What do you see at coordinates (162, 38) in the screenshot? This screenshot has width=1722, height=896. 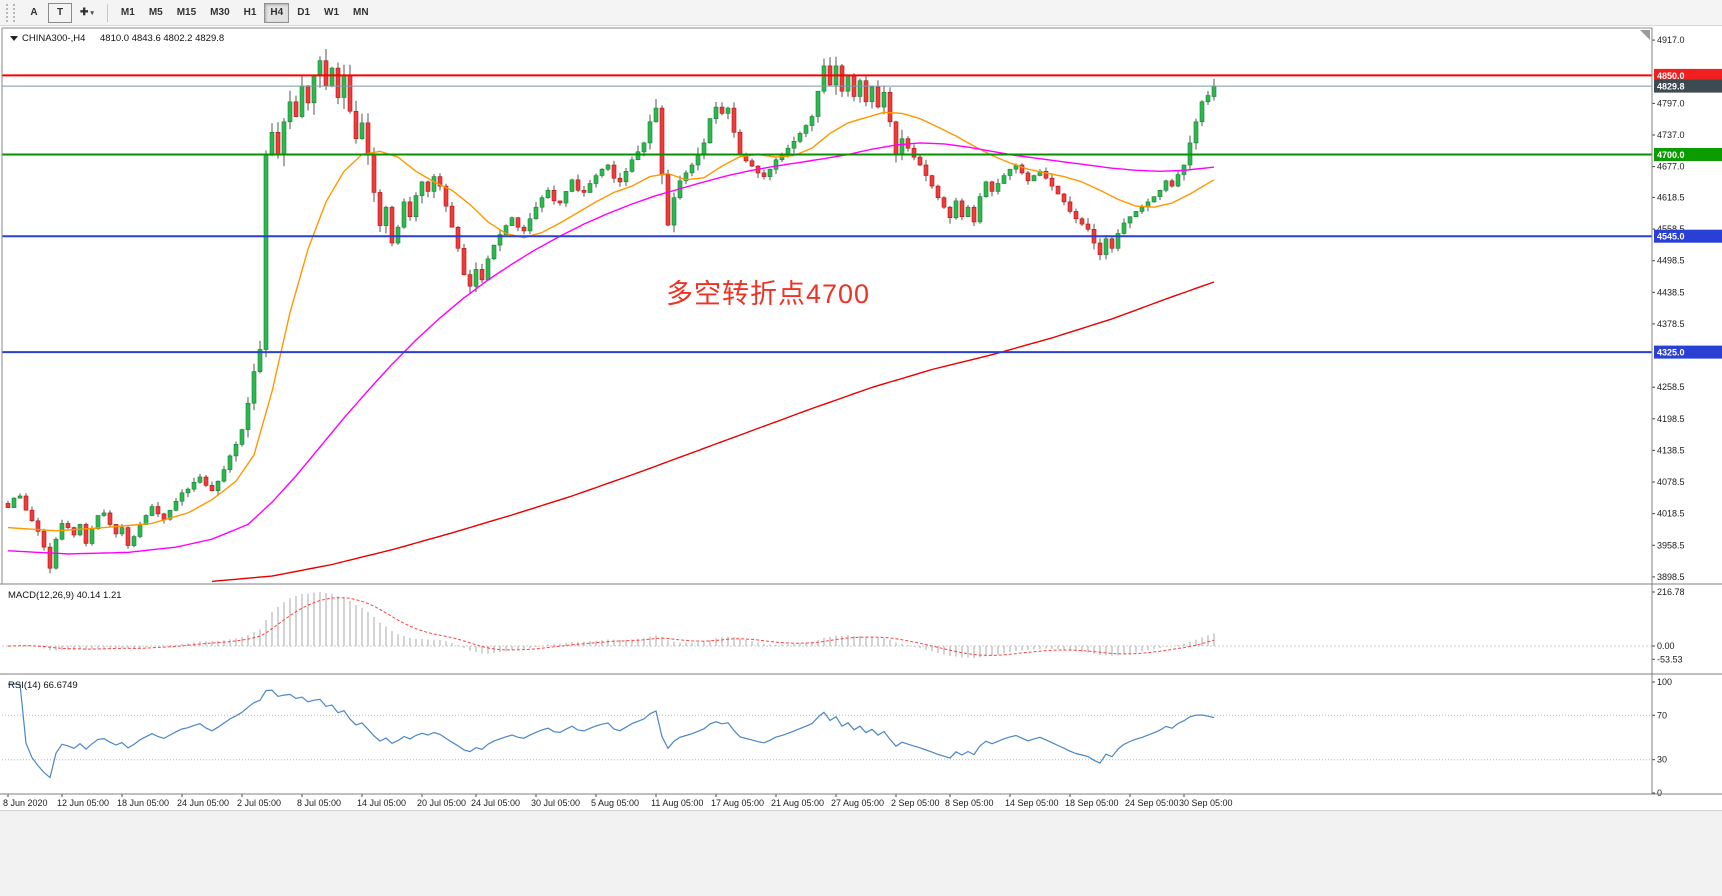 I see `ohlc-values: 4810.0 4843.6 4802.2 4829.8` at bounding box center [162, 38].